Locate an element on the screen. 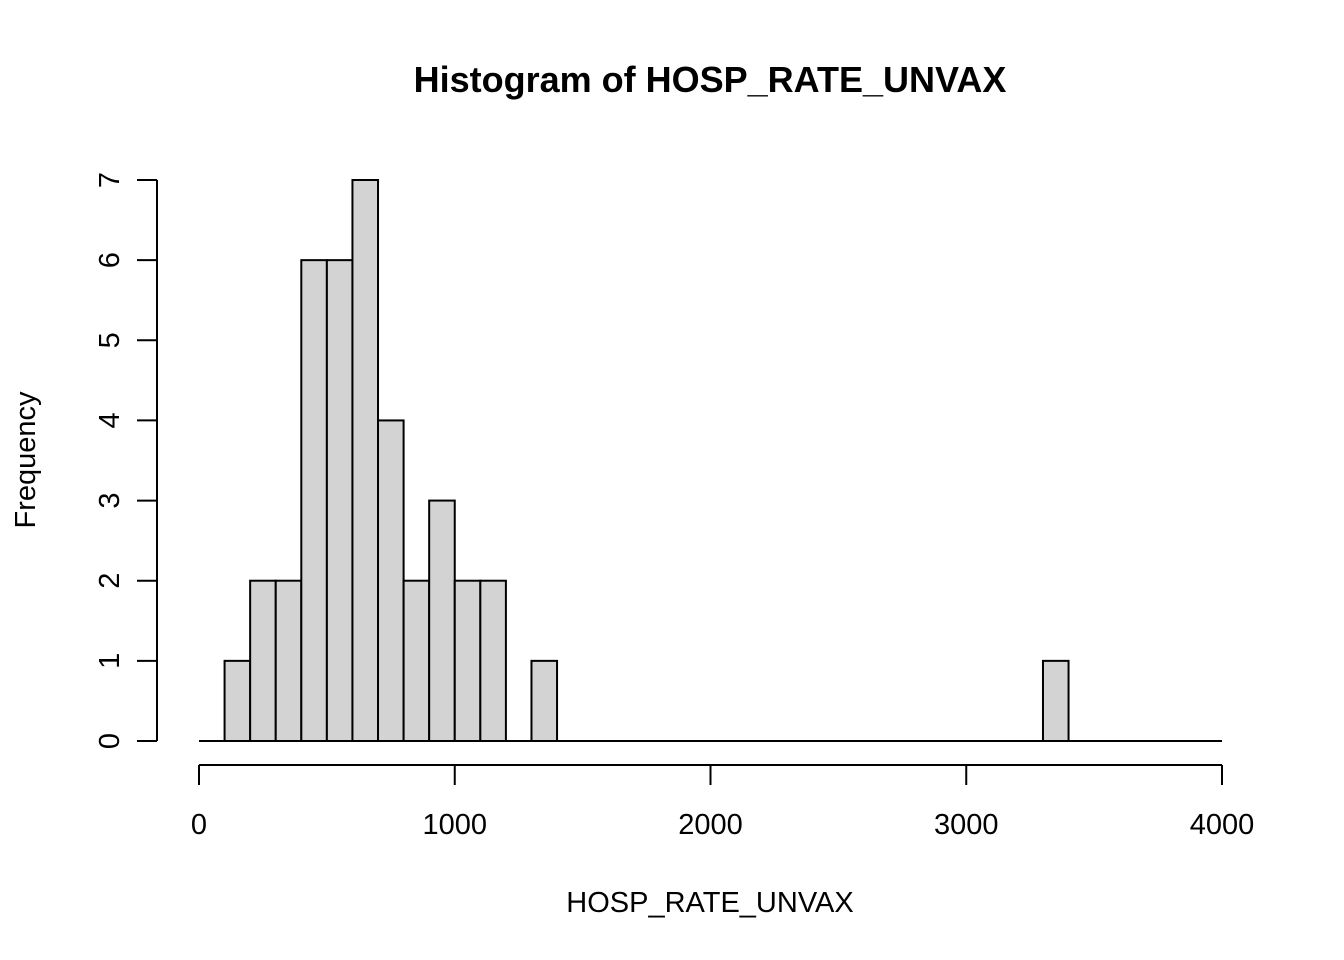  x-tick-label: 4000 is located at coordinates (1222, 825).